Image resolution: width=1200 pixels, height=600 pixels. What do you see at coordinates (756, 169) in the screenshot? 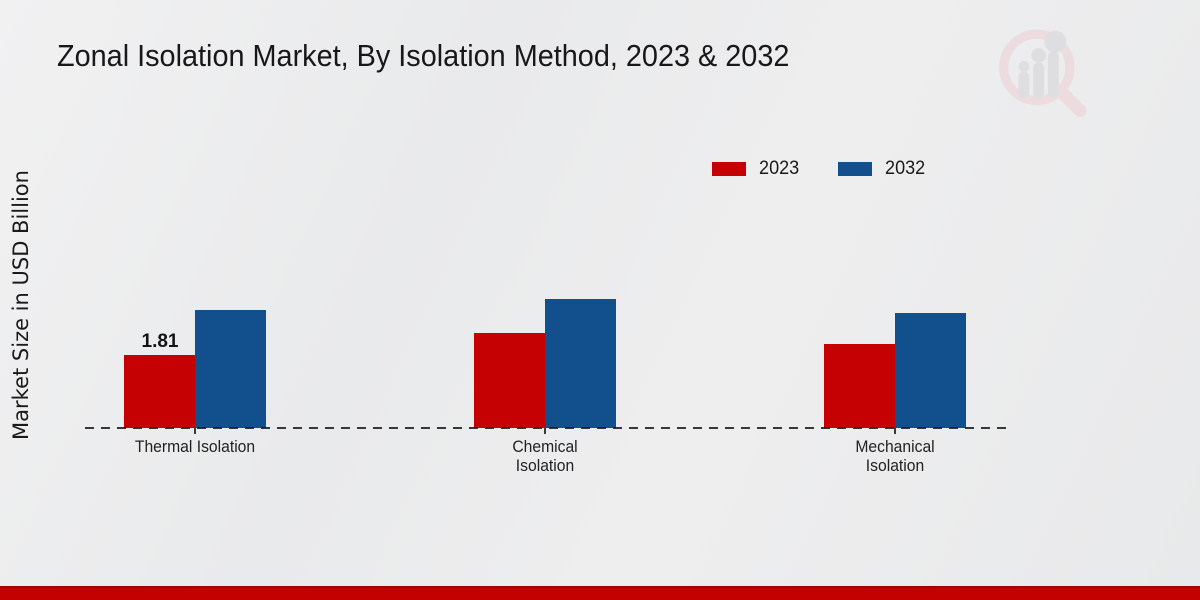
I see `legend-item-2023: 2023` at bounding box center [756, 169].